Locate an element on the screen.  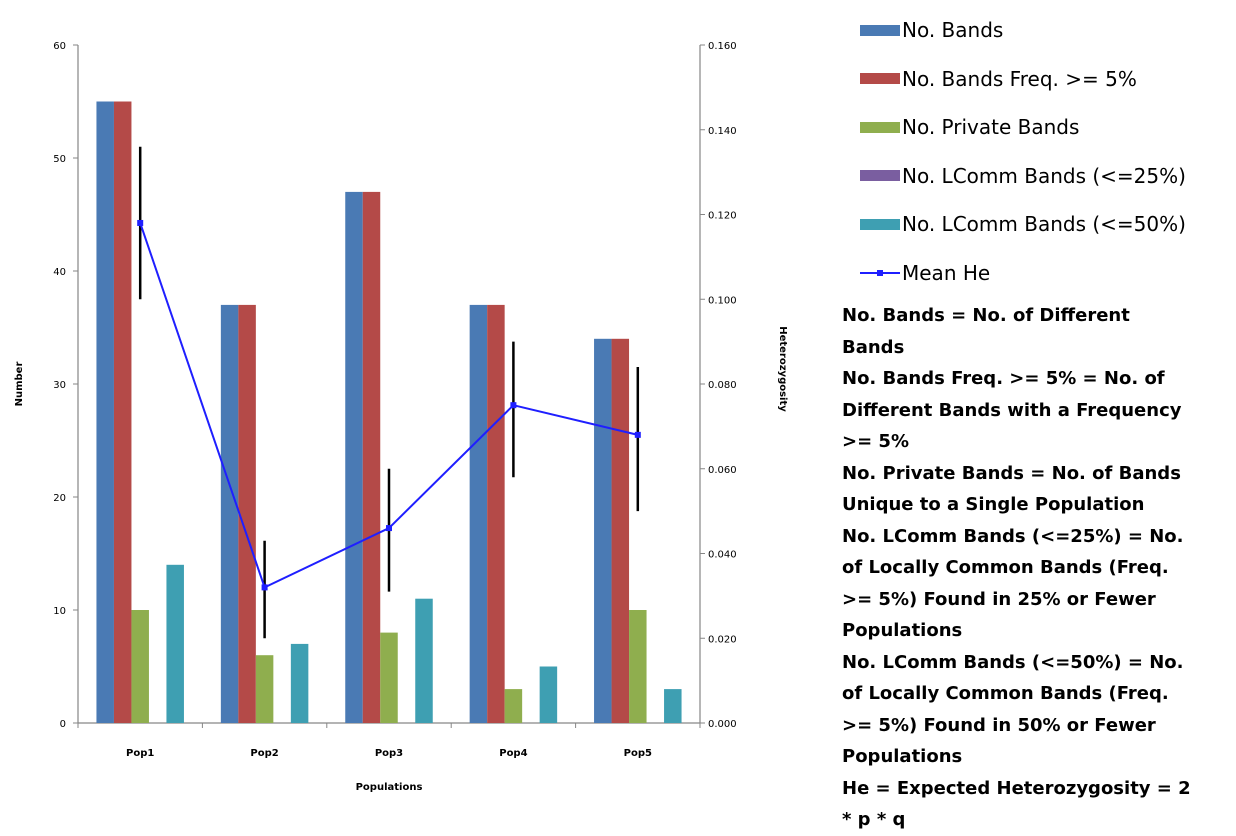
x-tick-label: Pop4 is located at coordinates (513, 753).